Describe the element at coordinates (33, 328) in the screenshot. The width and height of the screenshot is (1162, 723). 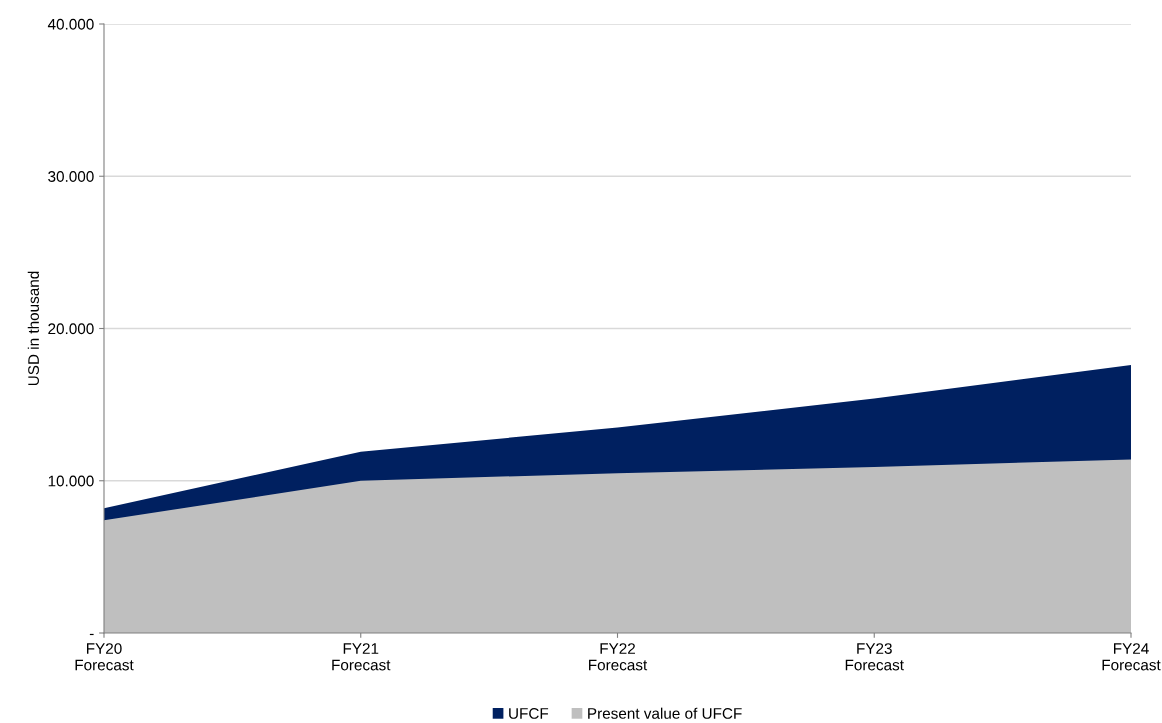
I see `y-axis-title: USD in thousand` at that location.